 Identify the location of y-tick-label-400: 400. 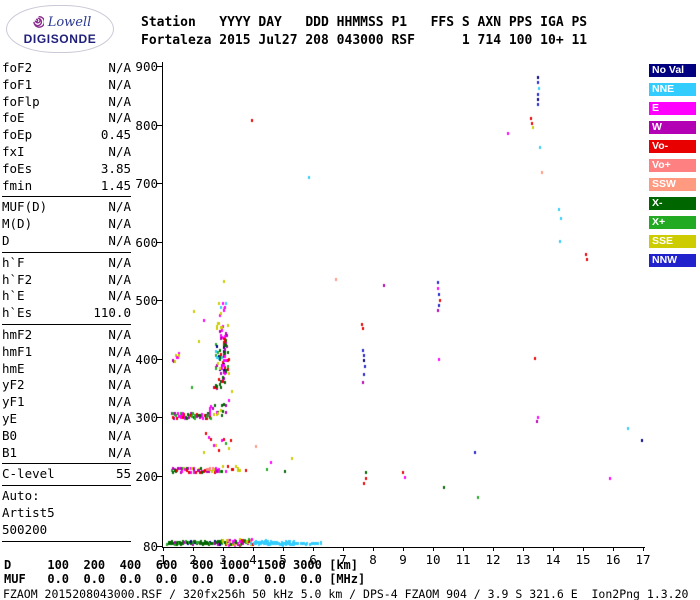
(146, 359).